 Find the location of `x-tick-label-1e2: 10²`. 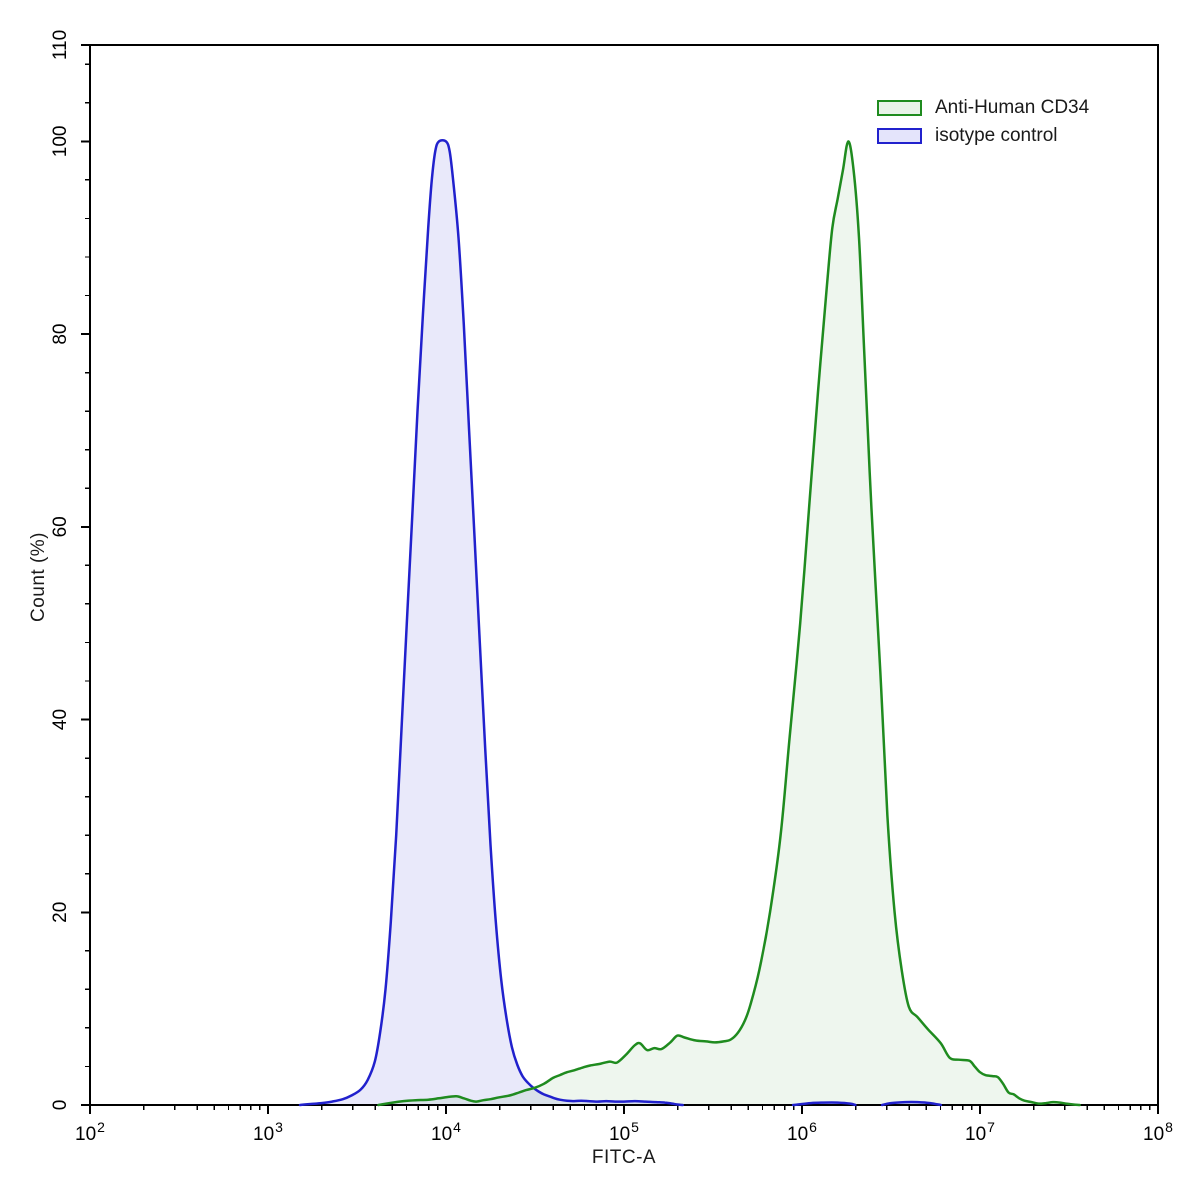

x-tick-label-1e2: 10² is located at coordinates (90, 1132).